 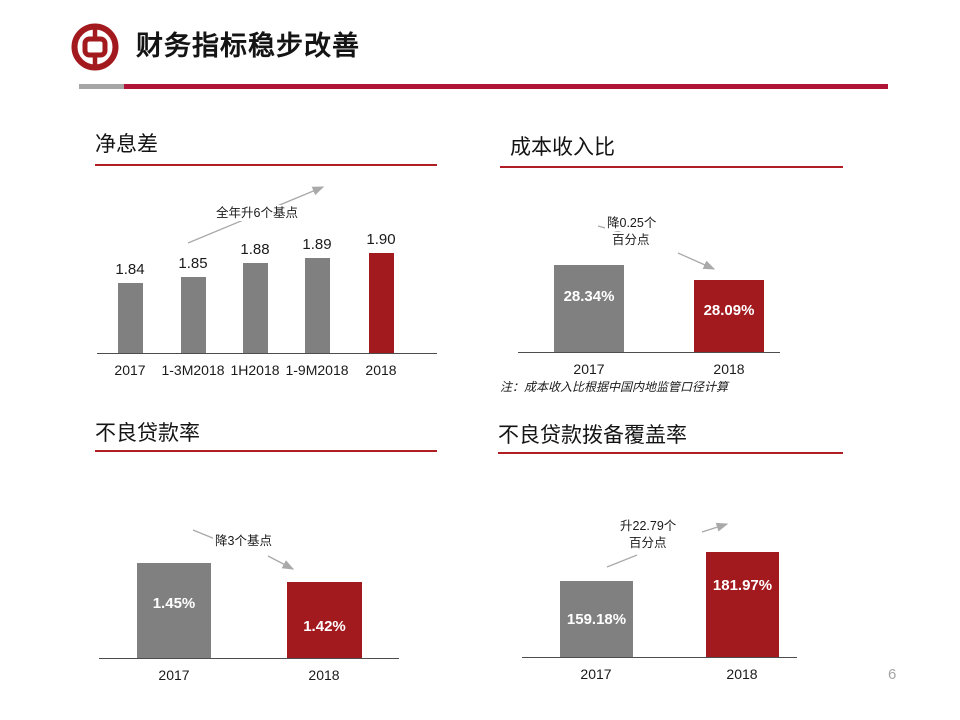 What do you see at coordinates (317, 244) in the screenshot?
I see `value-label: 1.89` at bounding box center [317, 244].